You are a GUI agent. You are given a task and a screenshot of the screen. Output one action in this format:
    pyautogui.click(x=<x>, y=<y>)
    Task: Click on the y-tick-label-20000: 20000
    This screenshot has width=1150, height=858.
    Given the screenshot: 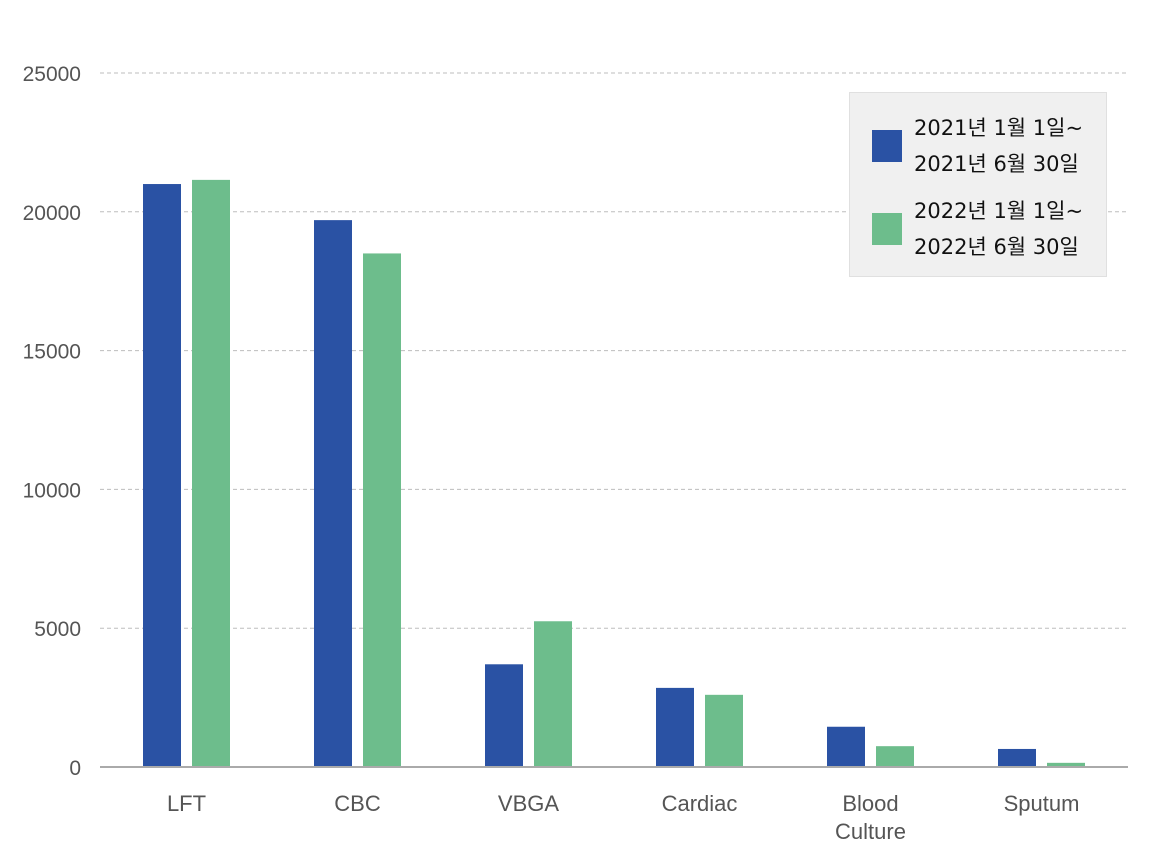 What is the action you would take?
    pyautogui.click(x=52, y=213)
    